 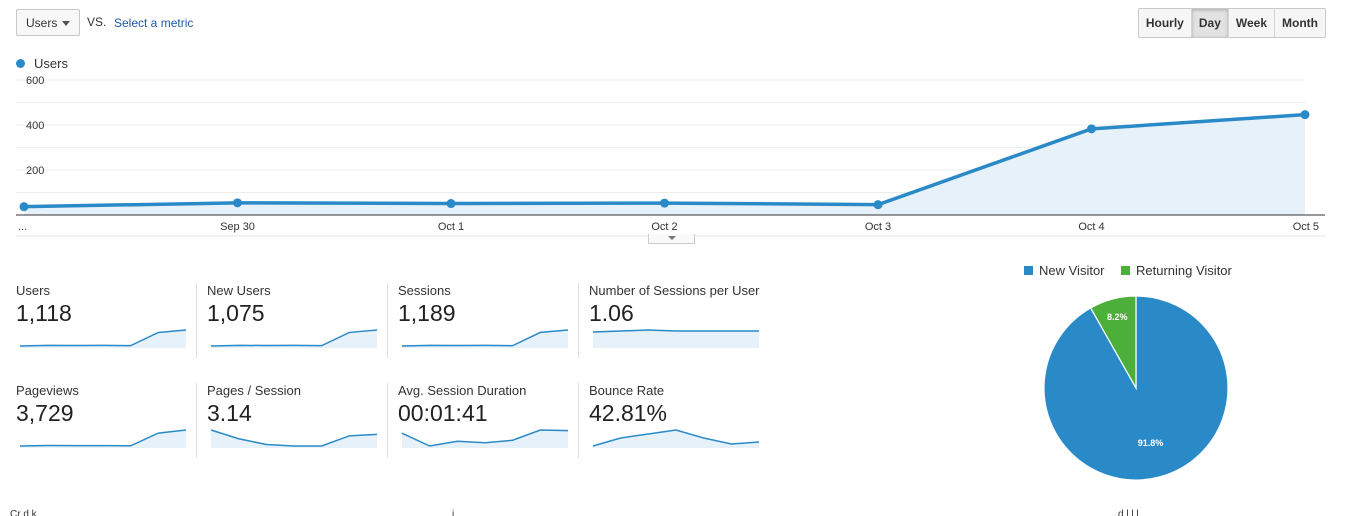 What do you see at coordinates (574, 512) in the screenshot?
I see `cut-off-content: Cr d k i d l l l` at bounding box center [574, 512].